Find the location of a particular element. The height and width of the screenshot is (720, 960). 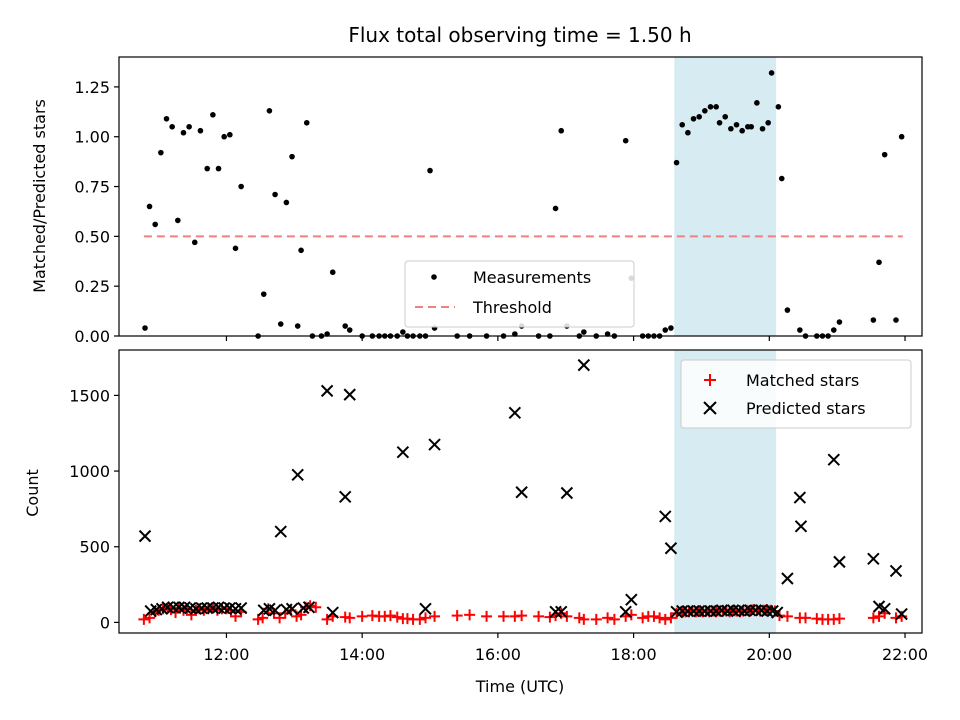

top-legend-box is located at coordinates (519, 294).